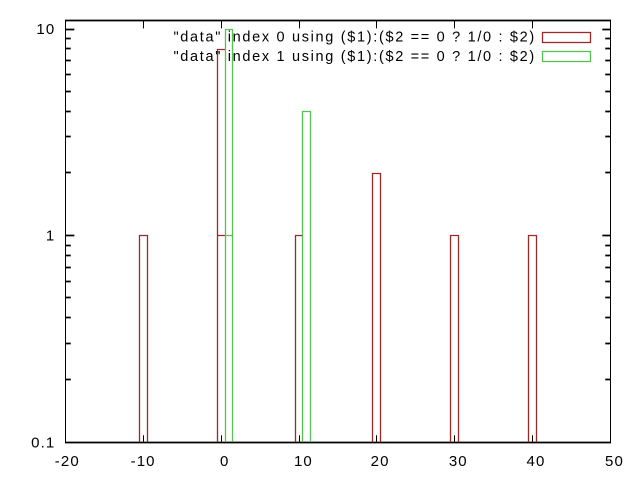 This screenshot has height=480, width=640. What do you see at coordinates (380, 461) in the screenshot?
I see `svg-text: 20` at bounding box center [380, 461].